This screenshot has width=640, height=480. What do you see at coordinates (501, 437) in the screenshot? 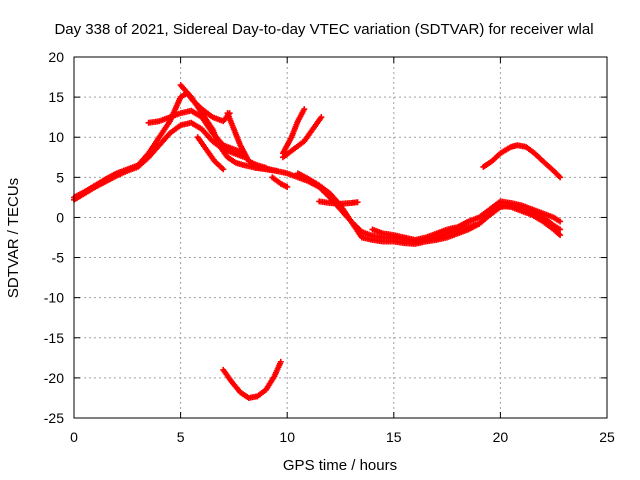
I see `x-tick-label: 20` at bounding box center [501, 437].